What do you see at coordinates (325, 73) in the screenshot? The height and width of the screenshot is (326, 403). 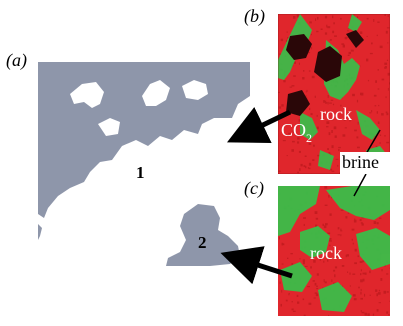 I see `co2-blobs` at bounding box center [325, 73].